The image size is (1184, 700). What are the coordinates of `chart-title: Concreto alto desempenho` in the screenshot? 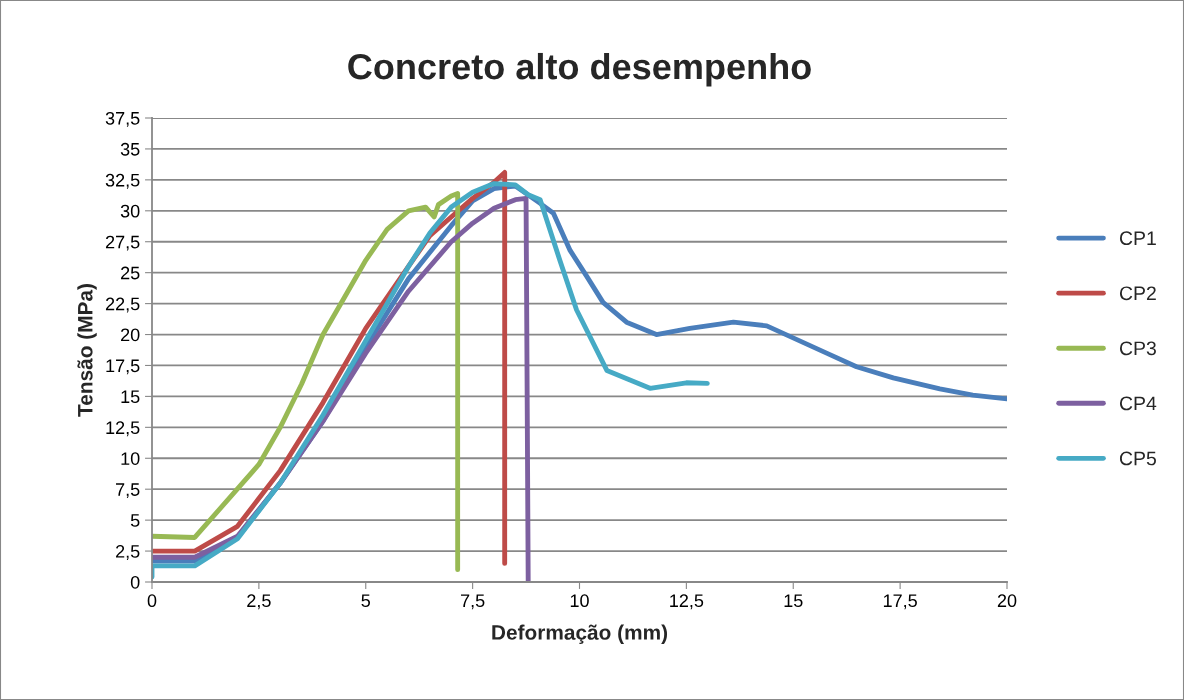 It's located at (579, 69).